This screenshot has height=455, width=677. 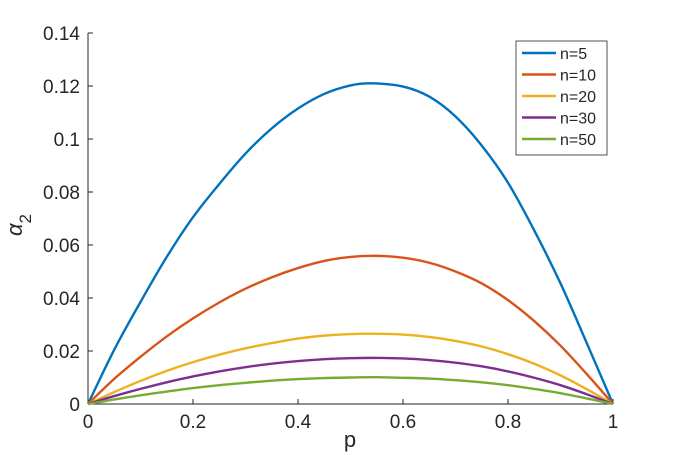 I want to click on legend-box, so click(x=561, y=98).